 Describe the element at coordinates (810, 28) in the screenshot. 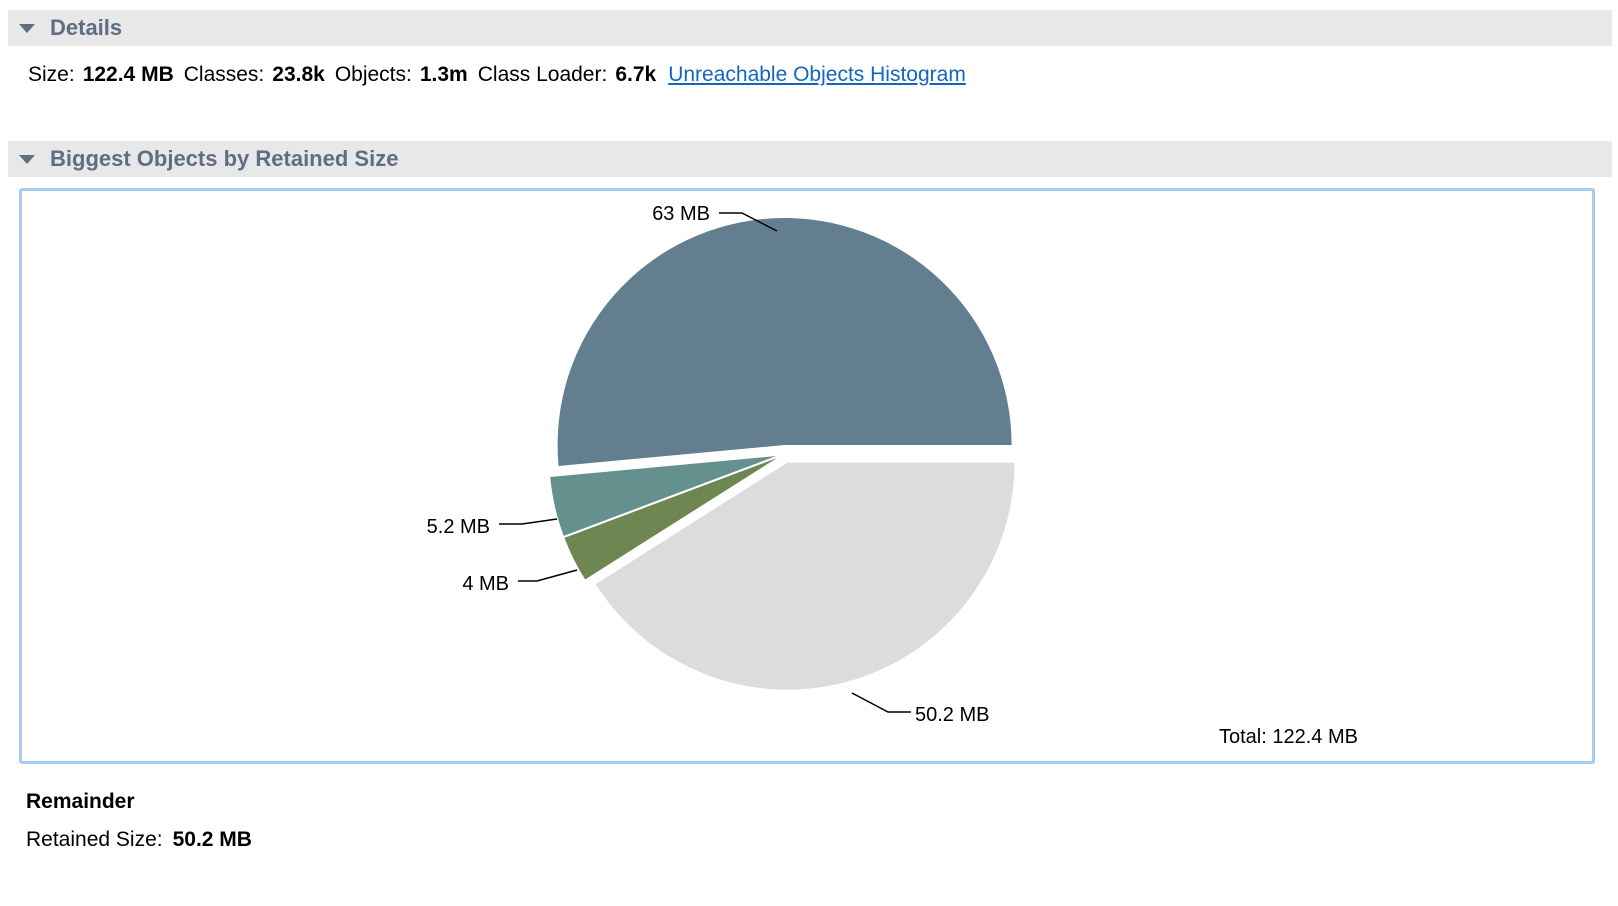

I see `details-section-header: Details` at that location.